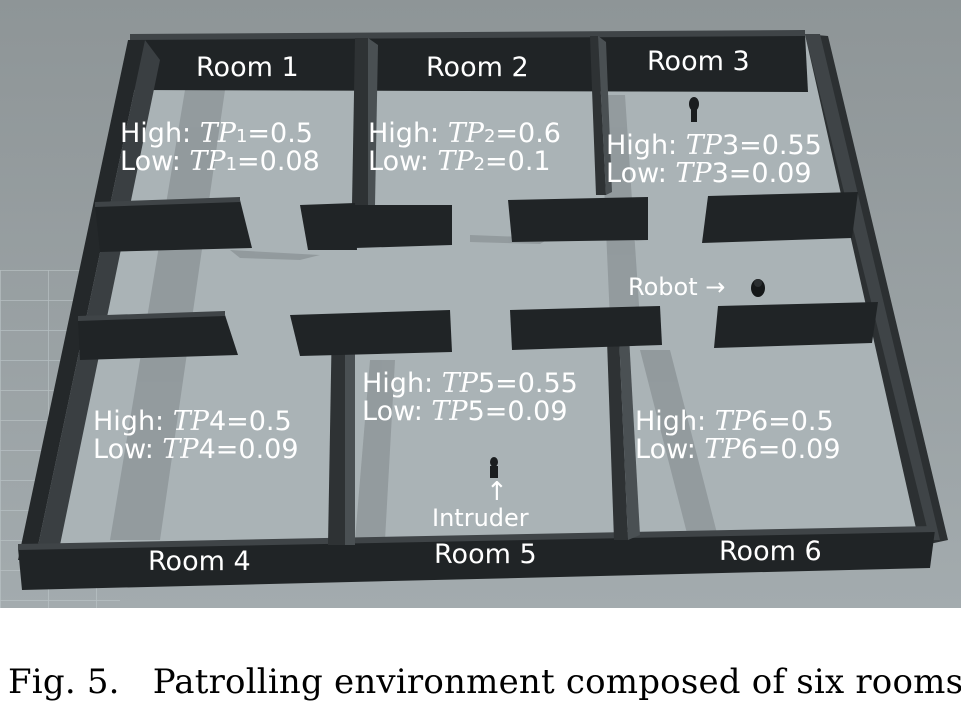 Image resolution: width=961 pixels, height=708 pixels. I want to click on intruder-label: Intruder, so click(480, 518).